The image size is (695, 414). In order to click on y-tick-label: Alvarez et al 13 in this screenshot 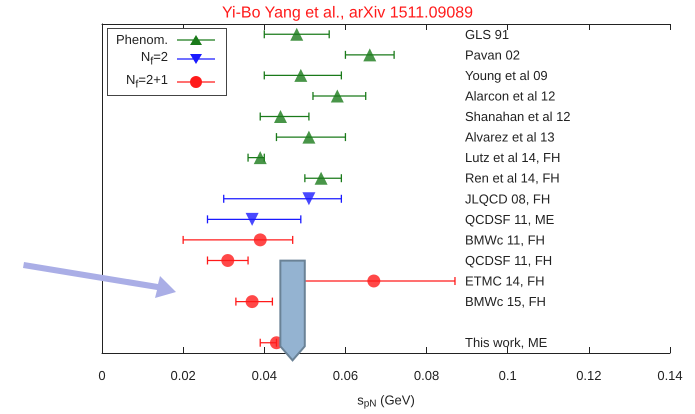, I will do `click(510, 137)`.